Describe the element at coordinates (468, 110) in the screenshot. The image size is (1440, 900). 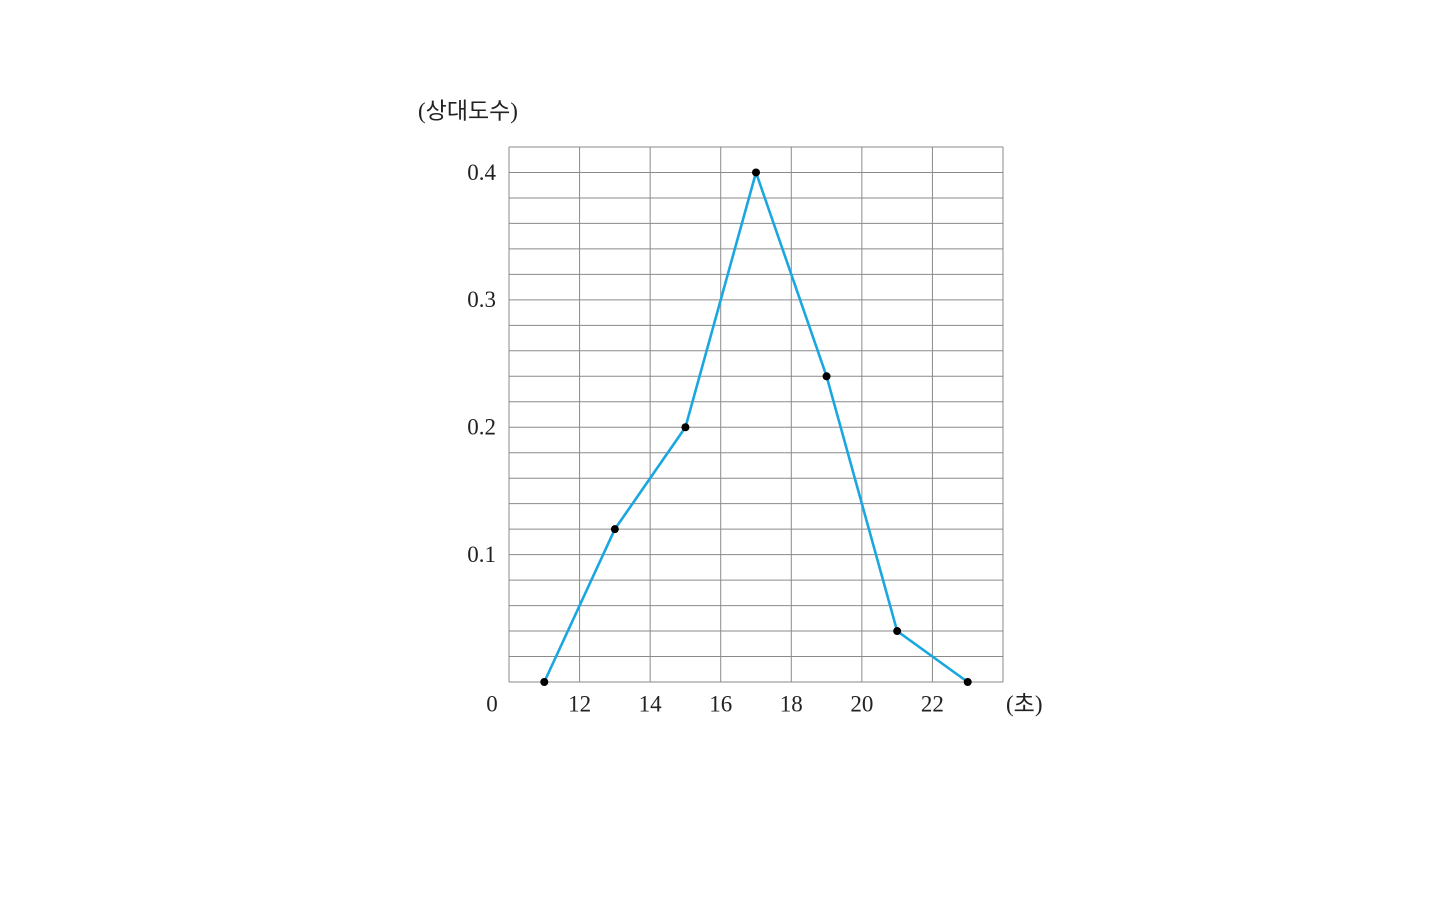
I see `y-axis-label: (상대도수)` at that location.